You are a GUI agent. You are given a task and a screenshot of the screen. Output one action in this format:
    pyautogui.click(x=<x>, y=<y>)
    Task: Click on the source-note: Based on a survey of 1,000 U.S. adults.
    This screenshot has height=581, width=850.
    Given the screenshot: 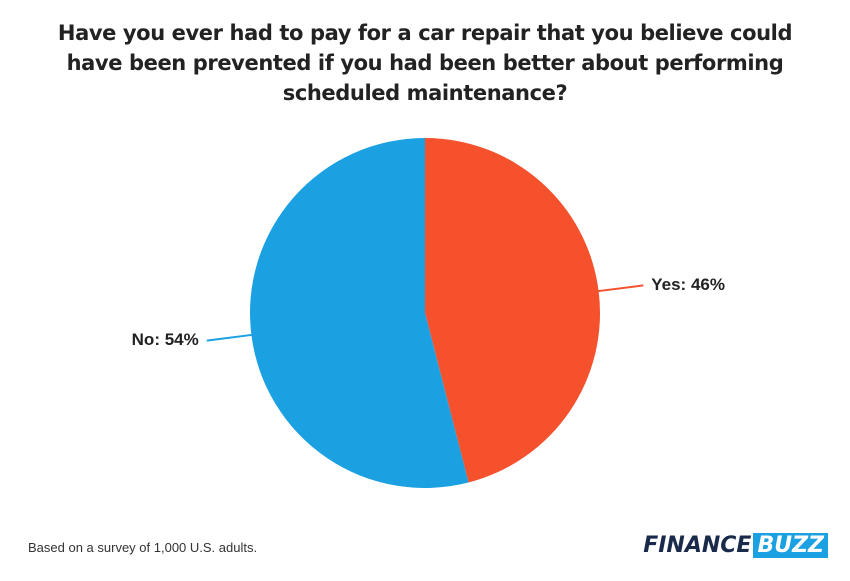 What is the action you would take?
    pyautogui.click(x=143, y=547)
    